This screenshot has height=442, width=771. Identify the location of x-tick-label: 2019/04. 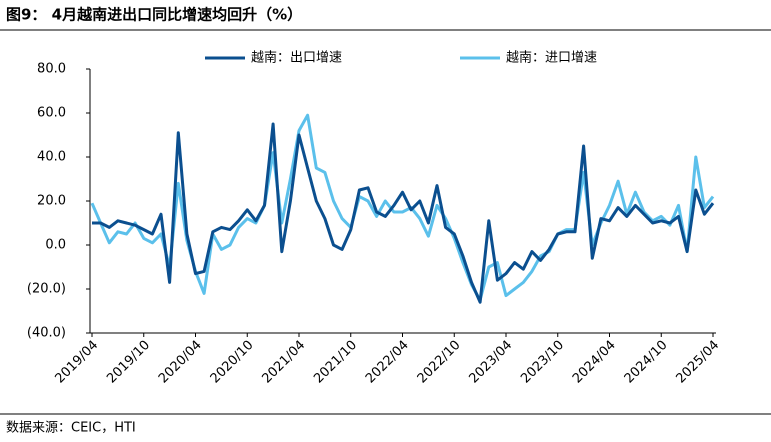
(77, 362).